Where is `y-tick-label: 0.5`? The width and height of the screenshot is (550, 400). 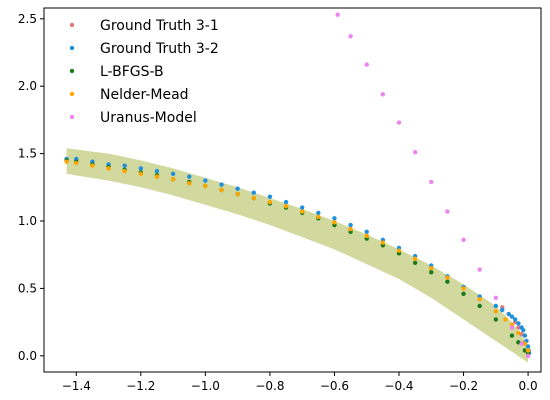 y-tick-label: 0.5 is located at coordinates (27, 288).